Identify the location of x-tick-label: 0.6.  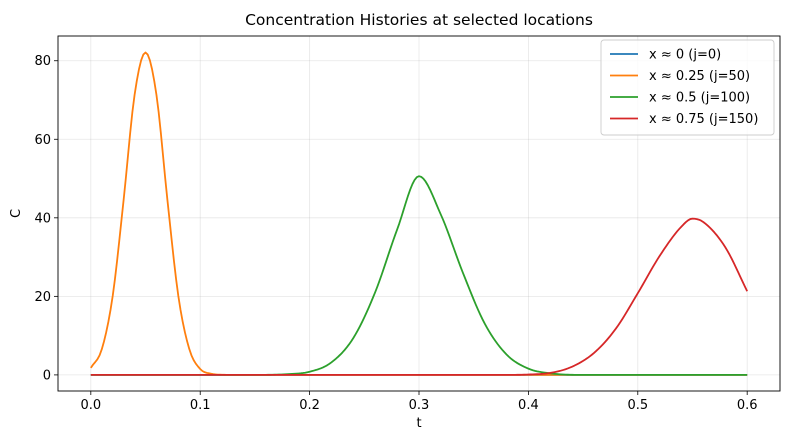
(747, 405).